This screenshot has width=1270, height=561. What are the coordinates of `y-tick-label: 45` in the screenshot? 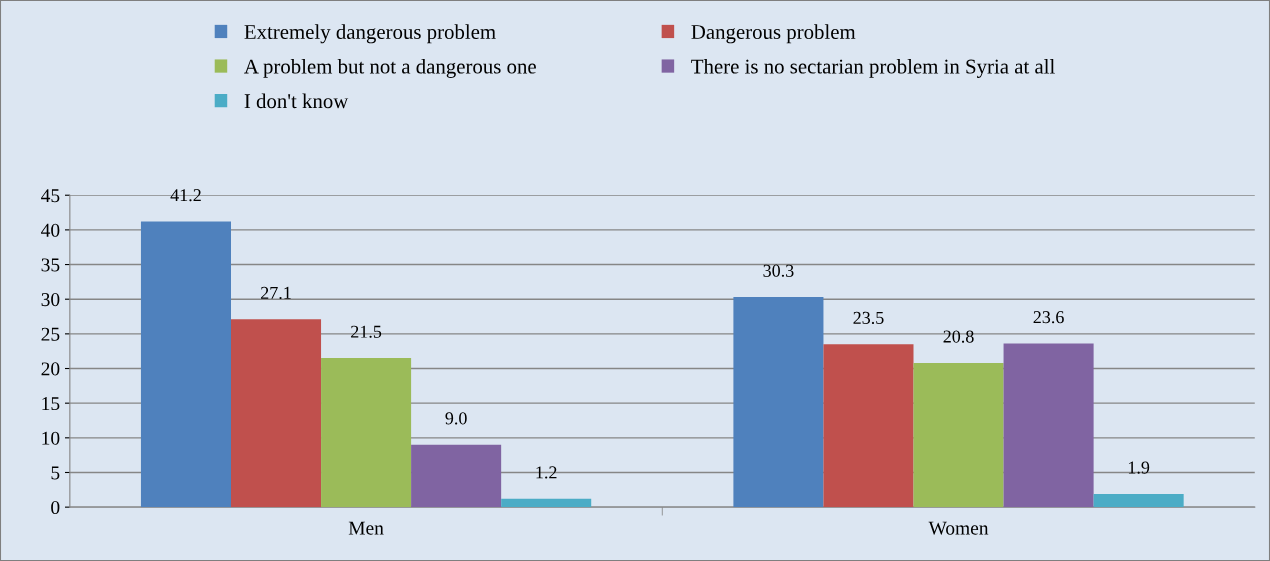 It's located at (50, 196).